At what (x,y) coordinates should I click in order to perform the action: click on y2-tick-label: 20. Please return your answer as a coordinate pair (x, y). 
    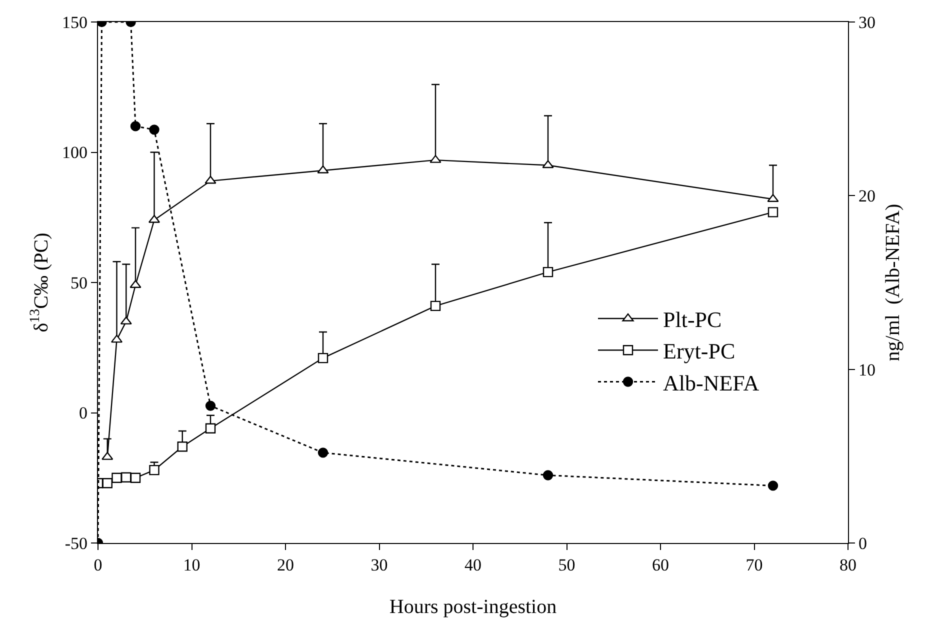
    Looking at the image, I should click on (867, 196).